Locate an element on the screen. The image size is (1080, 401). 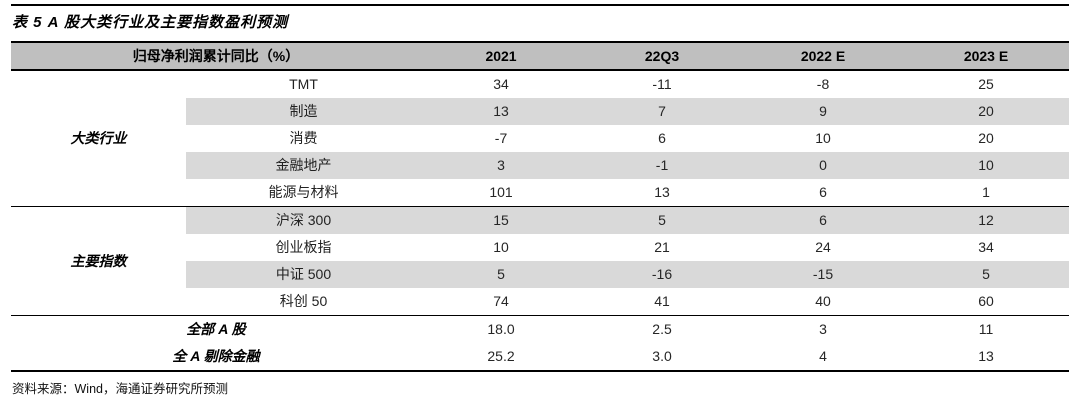
cell-value: 21 is located at coordinates (662, 247).